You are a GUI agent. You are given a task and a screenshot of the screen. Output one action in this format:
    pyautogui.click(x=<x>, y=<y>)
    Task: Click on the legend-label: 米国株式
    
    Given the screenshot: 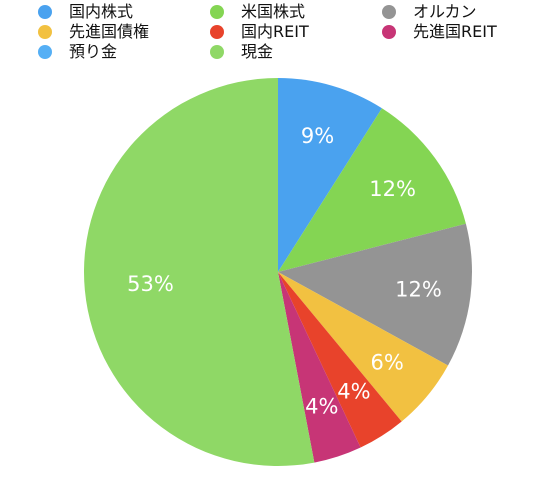 What is the action you would take?
    pyautogui.click(x=273, y=11)
    